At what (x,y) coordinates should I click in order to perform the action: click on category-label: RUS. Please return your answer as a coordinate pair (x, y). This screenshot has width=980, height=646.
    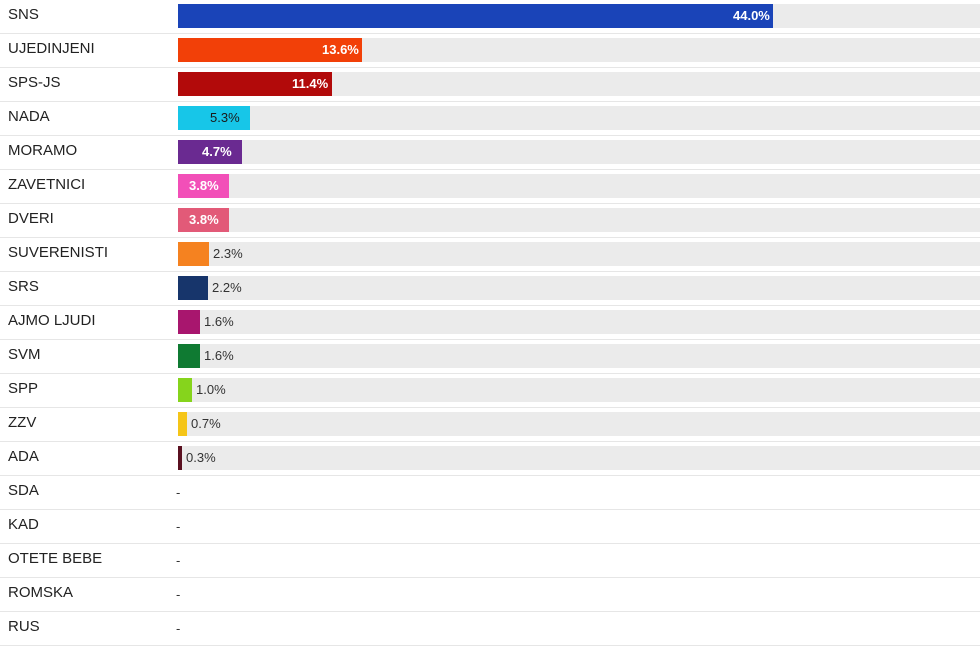
    Looking at the image, I should click on (24, 626).